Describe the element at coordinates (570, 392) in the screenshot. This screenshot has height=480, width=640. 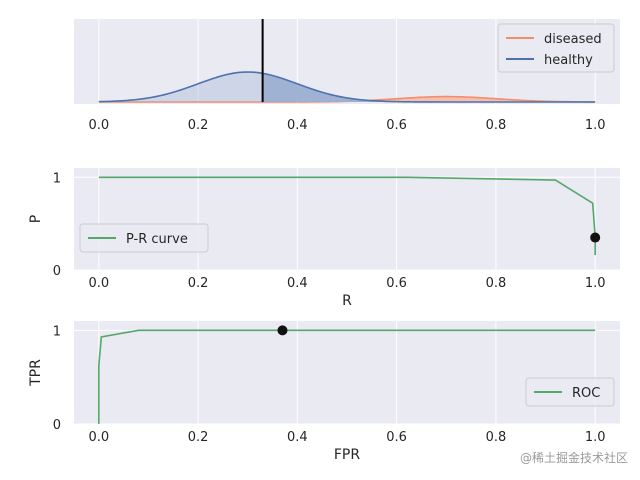
I see `roc-legend` at that location.